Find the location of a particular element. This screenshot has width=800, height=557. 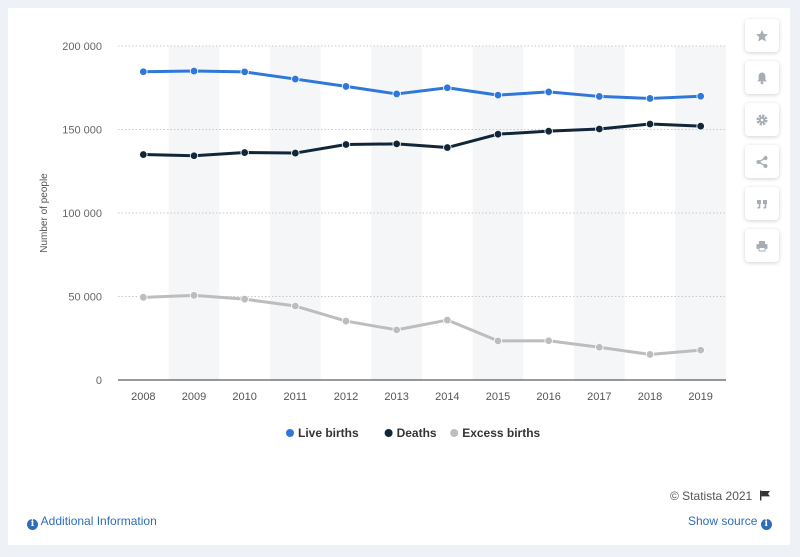

x-tick-label: 2008 is located at coordinates (143, 397).